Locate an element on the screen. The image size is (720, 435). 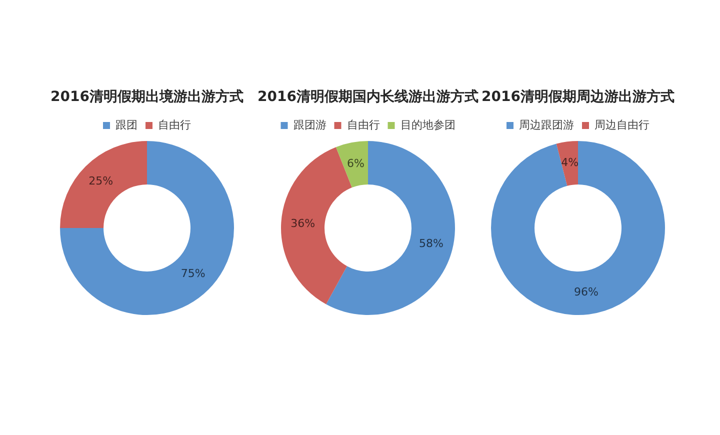
data-label: 75% is located at coordinates (193, 273).